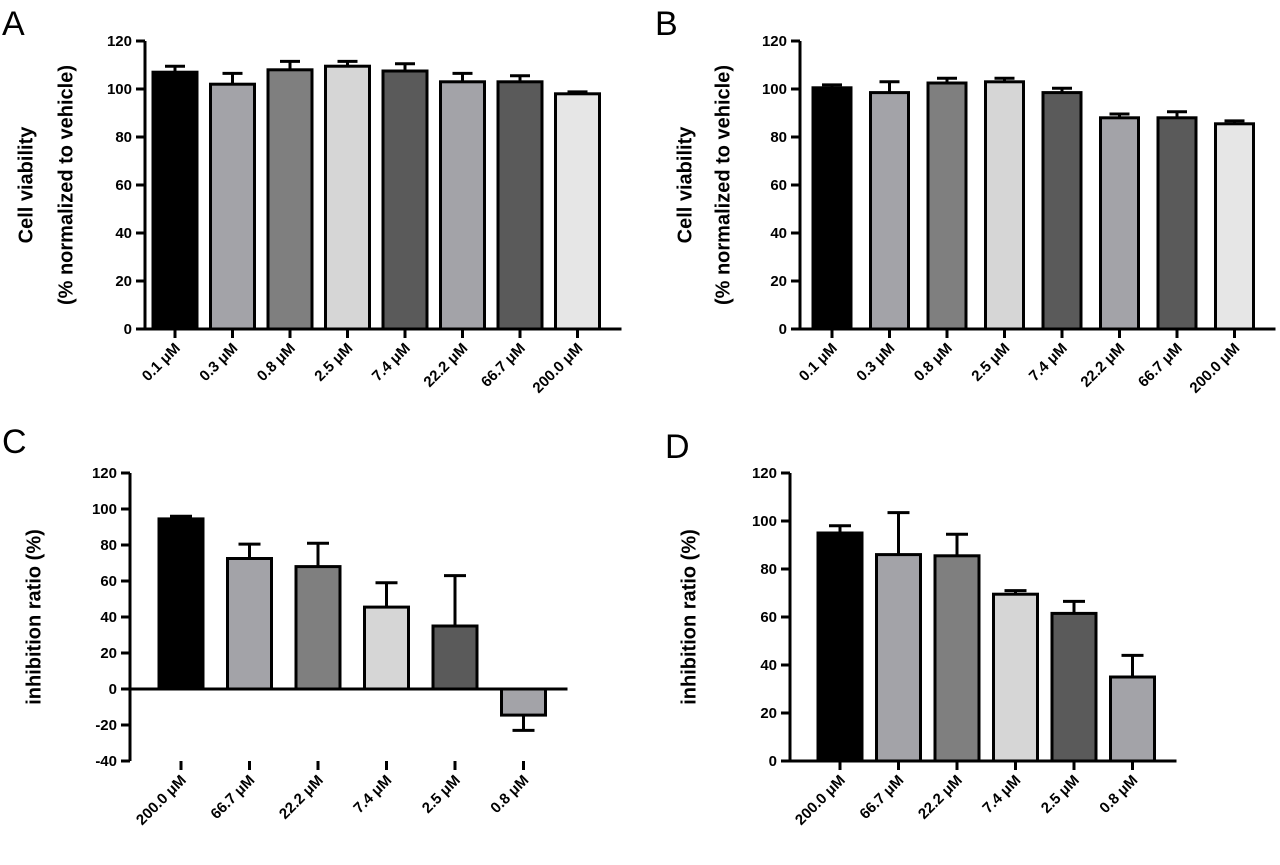 This screenshot has width=1280, height=865. What do you see at coordinates (106, 761) in the screenshot?
I see `y-tick-label: -40` at bounding box center [106, 761].